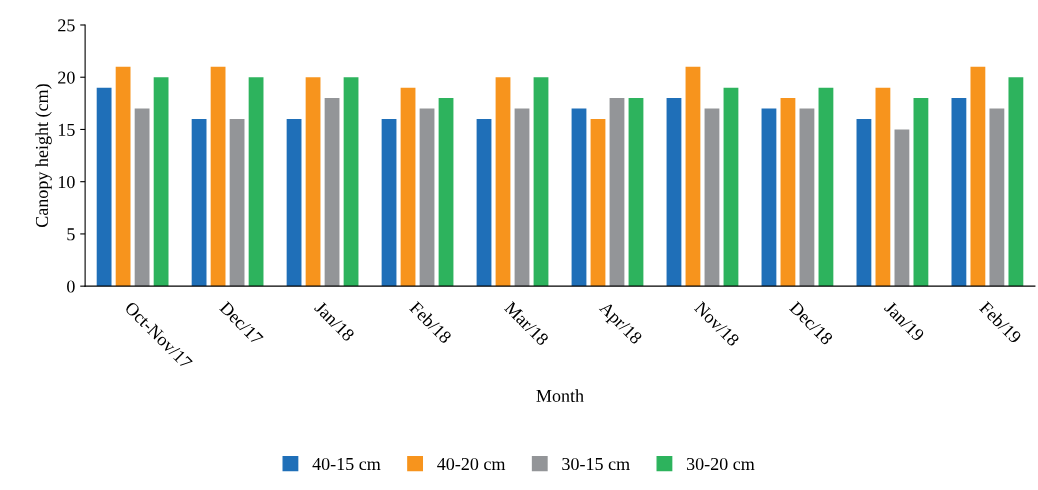 This screenshot has width=1038, height=490. What do you see at coordinates (66, 77) in the screenshot?
I see `y-tick-label: 20` at bounding box center [66, 77].